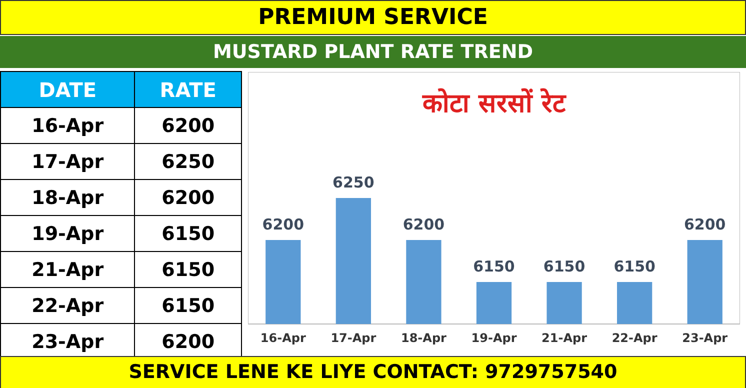  What do you see at coordinates (68, 233) in the screenshot?
I see `category-label: 19-Apr` at bounding box center [68, 233].